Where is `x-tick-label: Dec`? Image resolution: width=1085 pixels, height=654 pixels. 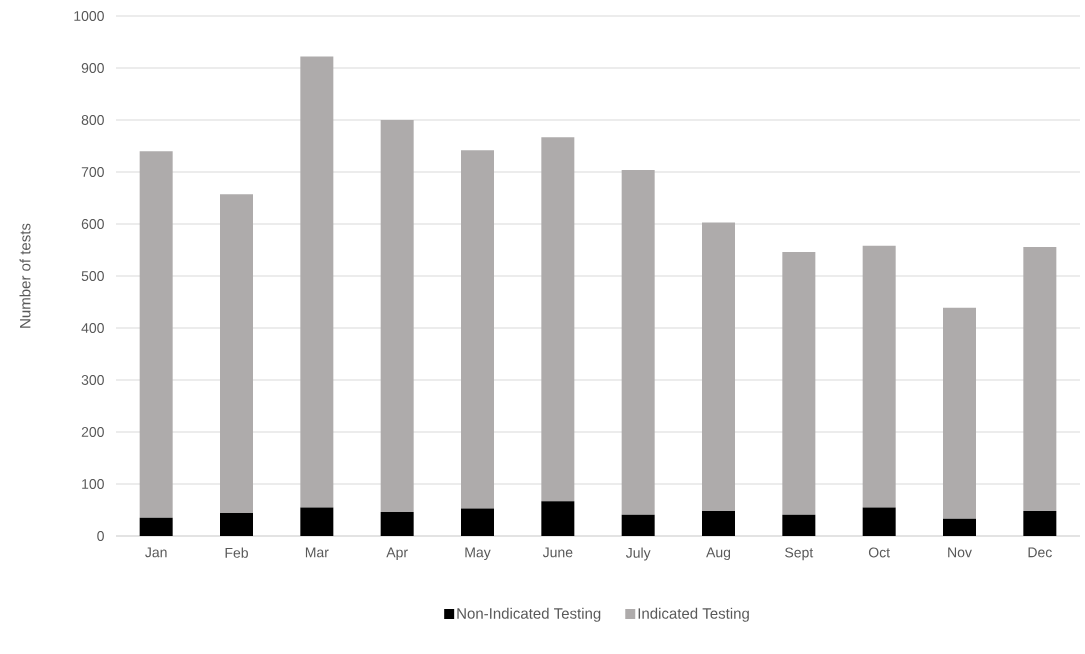 x-tick-label: Dec is located at coordinates (1040, 552).